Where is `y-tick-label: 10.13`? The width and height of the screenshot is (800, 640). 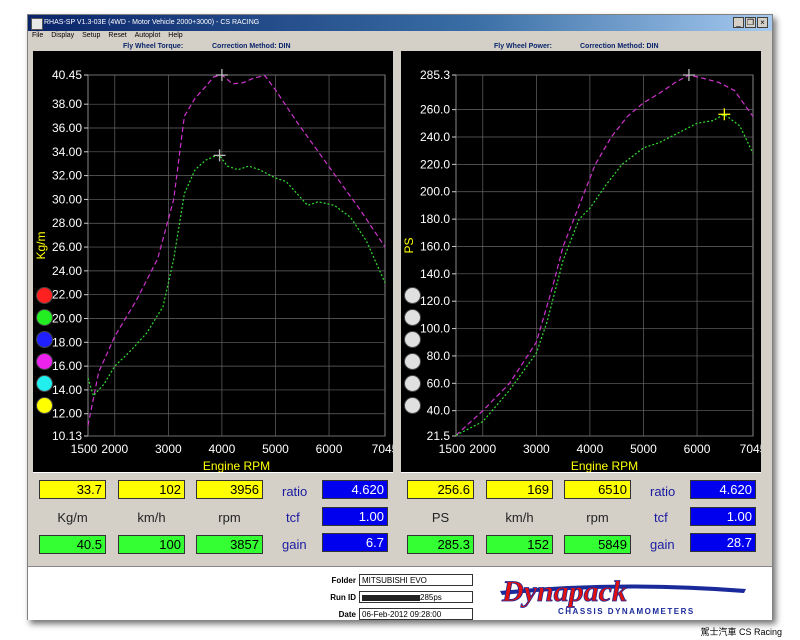 y-tick-label: 10.13 is located at coordinates (67, 436).